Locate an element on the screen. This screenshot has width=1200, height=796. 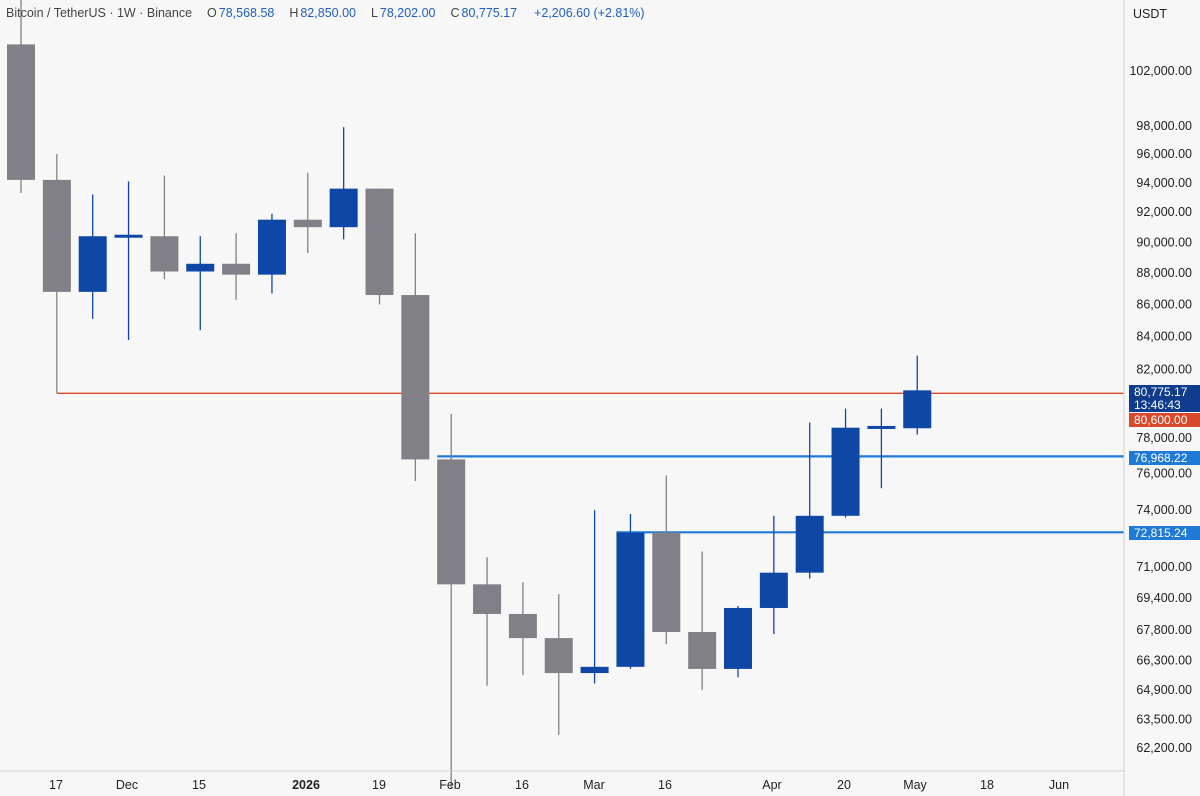
open-label: O is located at coordinates (212, 13).